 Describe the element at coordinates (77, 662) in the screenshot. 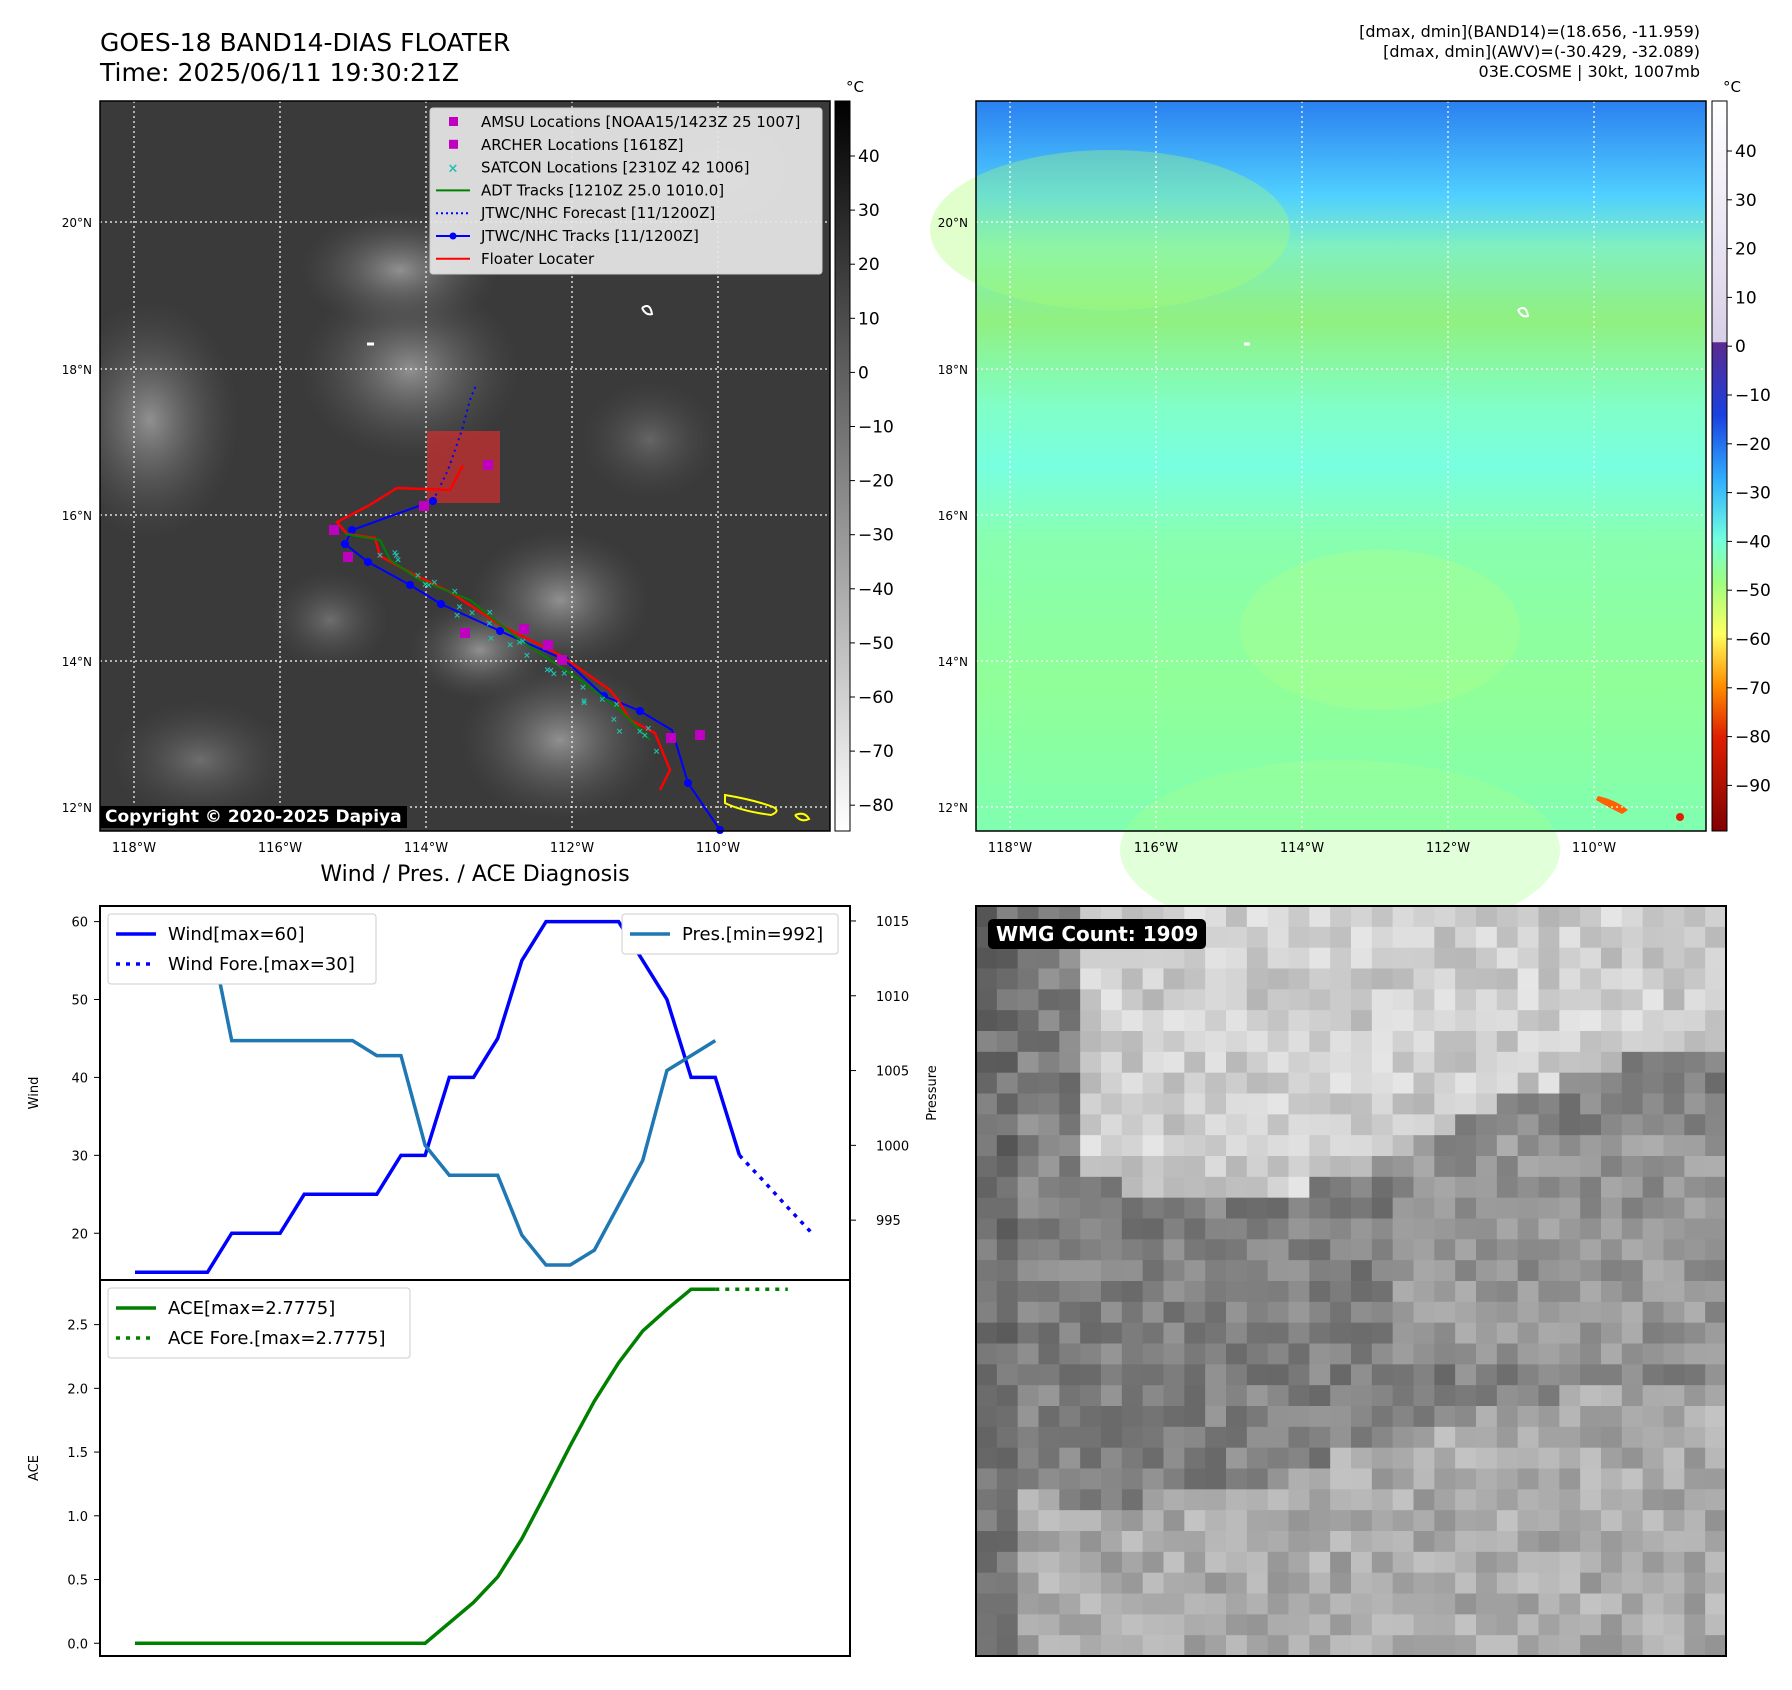

I see `lat-tick-label: 14°N` at that location.